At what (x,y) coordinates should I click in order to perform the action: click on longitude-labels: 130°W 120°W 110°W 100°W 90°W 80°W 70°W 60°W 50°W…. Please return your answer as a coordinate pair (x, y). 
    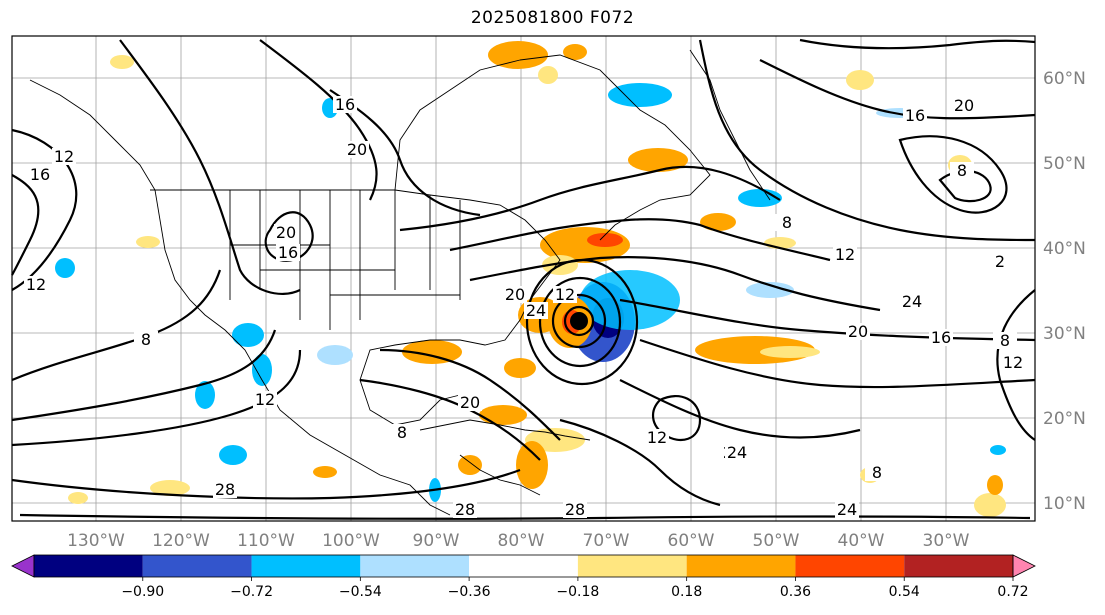
    Looking at the image, I should click on (518, 541).